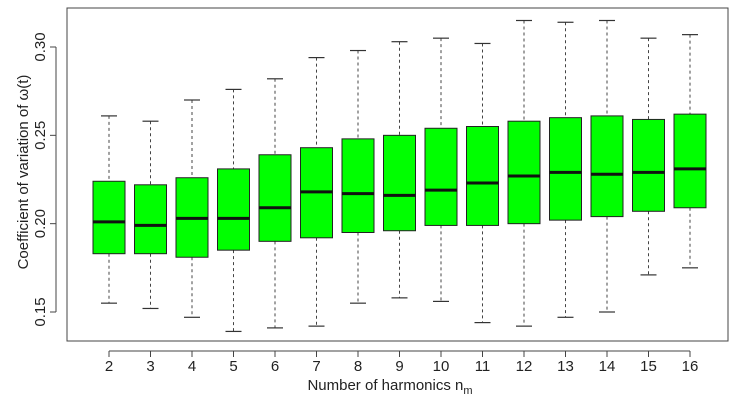 This screenshot has width=735, height=398. I want to click on x-axis-label: Number of harmonics nm, so click(389, 387).